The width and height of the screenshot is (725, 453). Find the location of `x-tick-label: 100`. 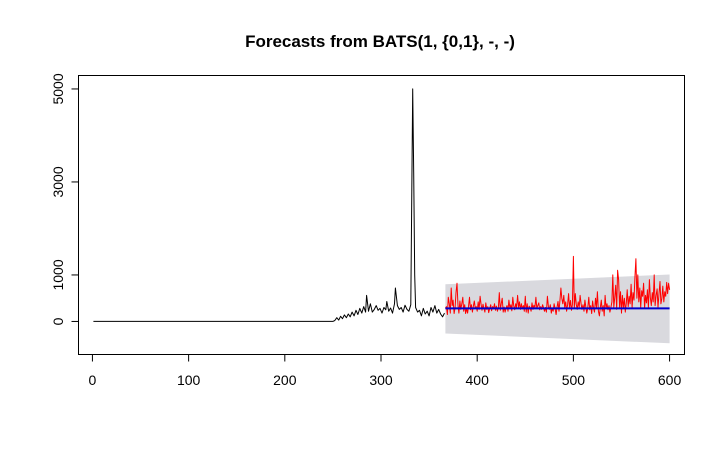

x-tick-label: 100 is located at coordinates (189, 380).